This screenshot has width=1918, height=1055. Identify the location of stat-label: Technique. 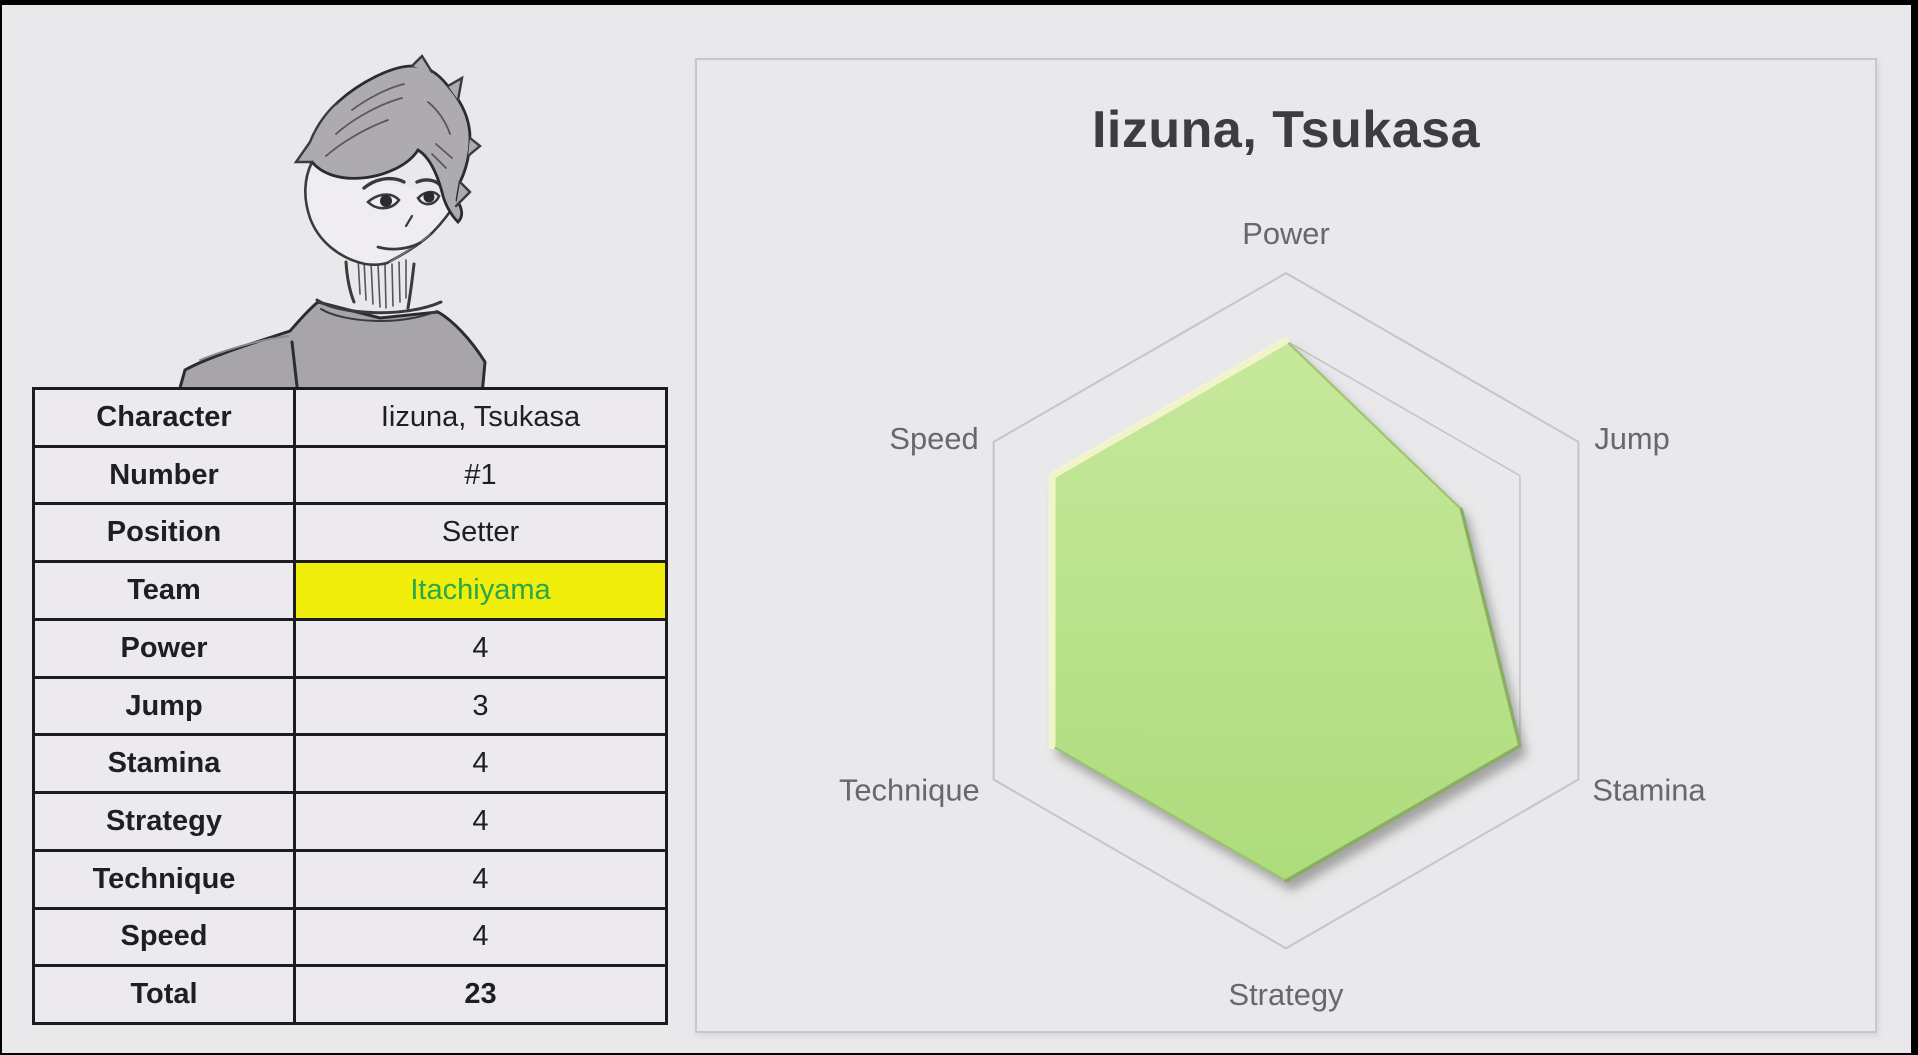
(165, 879).